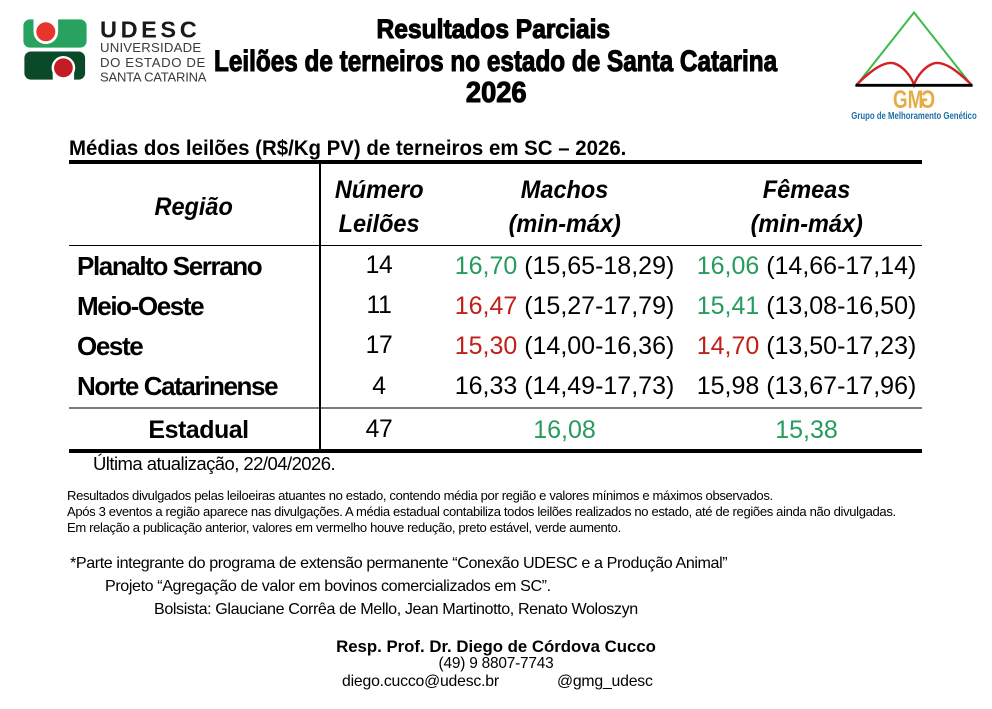  I want to click on svg-text: UNIVERSIDADE, so click(150, 47).